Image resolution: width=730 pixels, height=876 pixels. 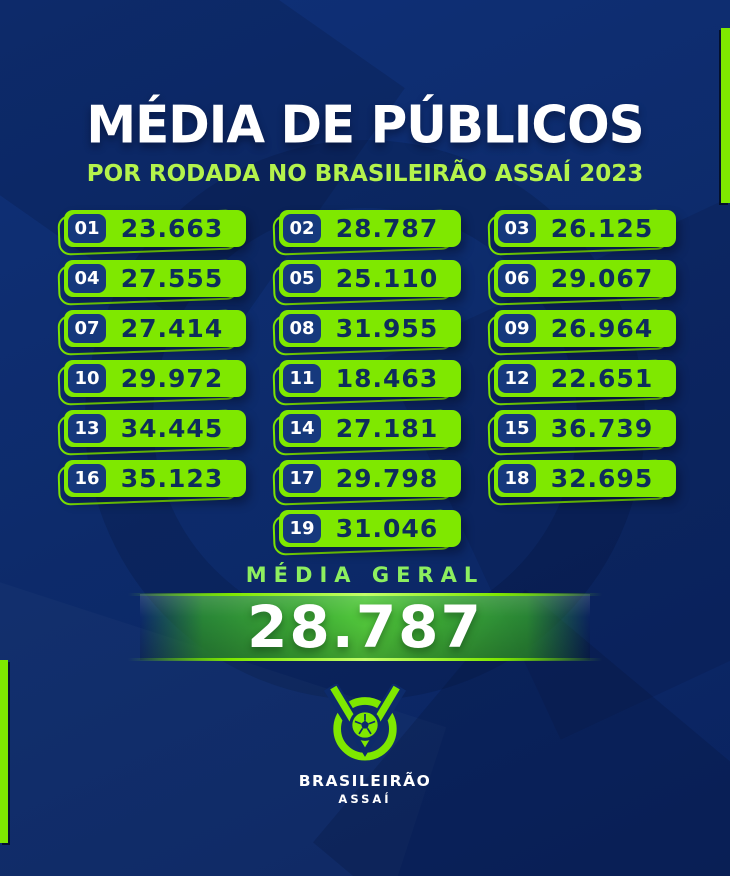 I want to click on logo-text-assai: ASSAÍ, so click(x=365, y=799).